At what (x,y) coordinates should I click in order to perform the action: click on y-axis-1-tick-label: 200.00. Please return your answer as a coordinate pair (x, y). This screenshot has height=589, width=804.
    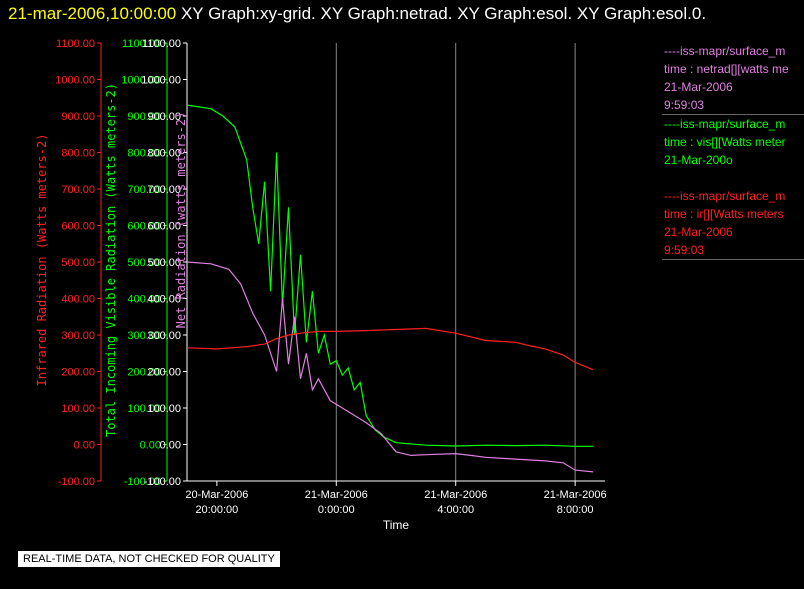
    Looking at the image, I should click on (144, 373).